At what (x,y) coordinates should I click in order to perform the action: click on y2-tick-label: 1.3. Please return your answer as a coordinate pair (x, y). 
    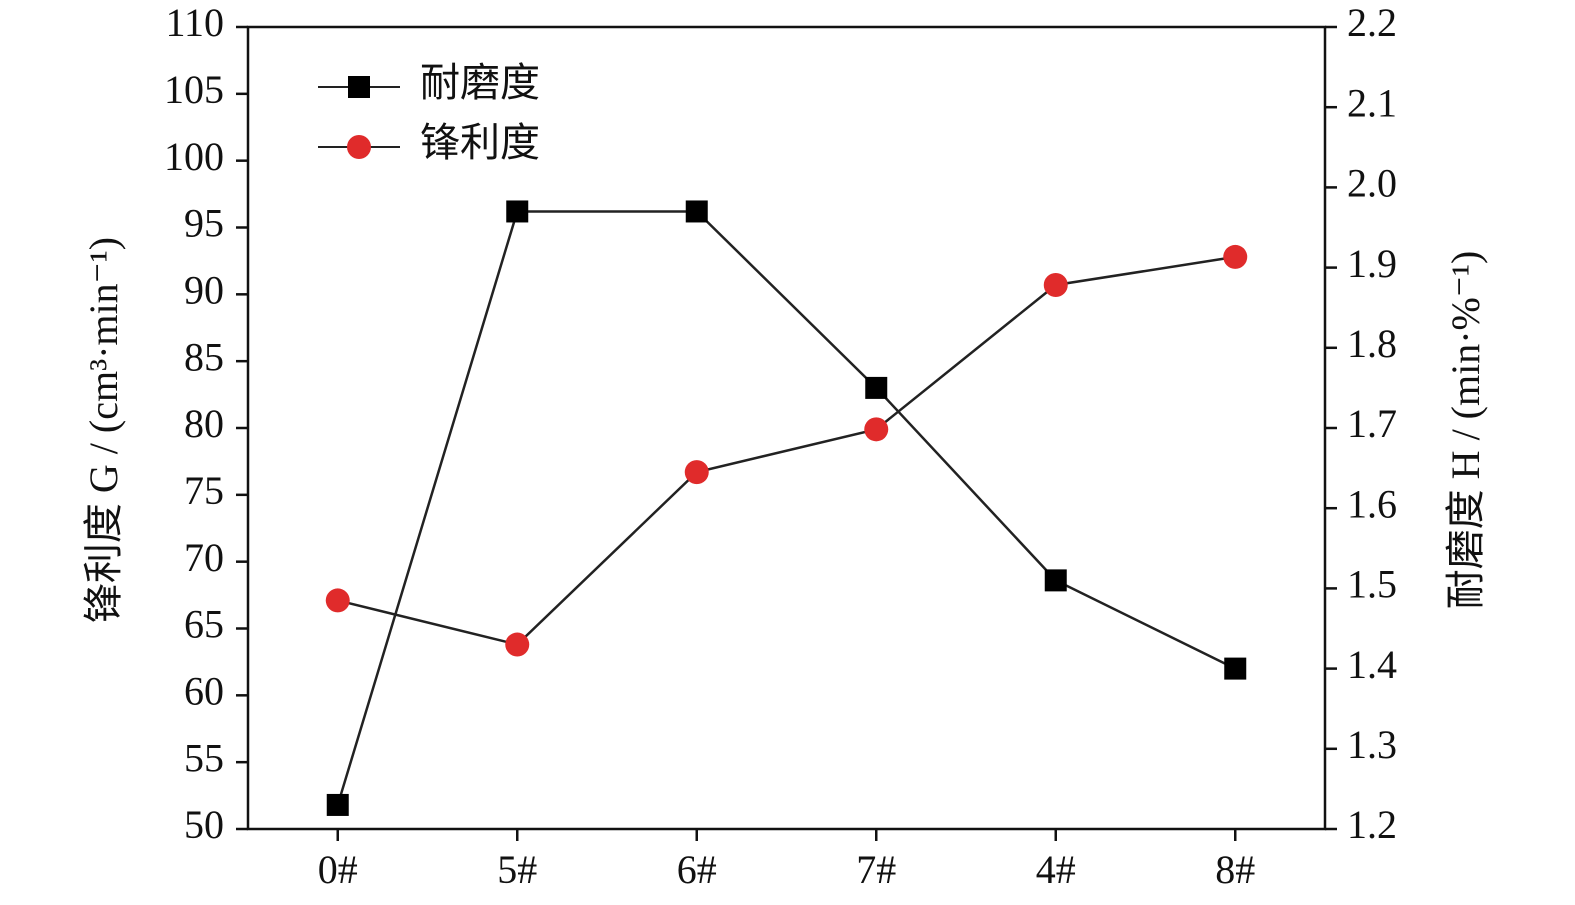
    Looking at the image, I should click on (1372, 744).